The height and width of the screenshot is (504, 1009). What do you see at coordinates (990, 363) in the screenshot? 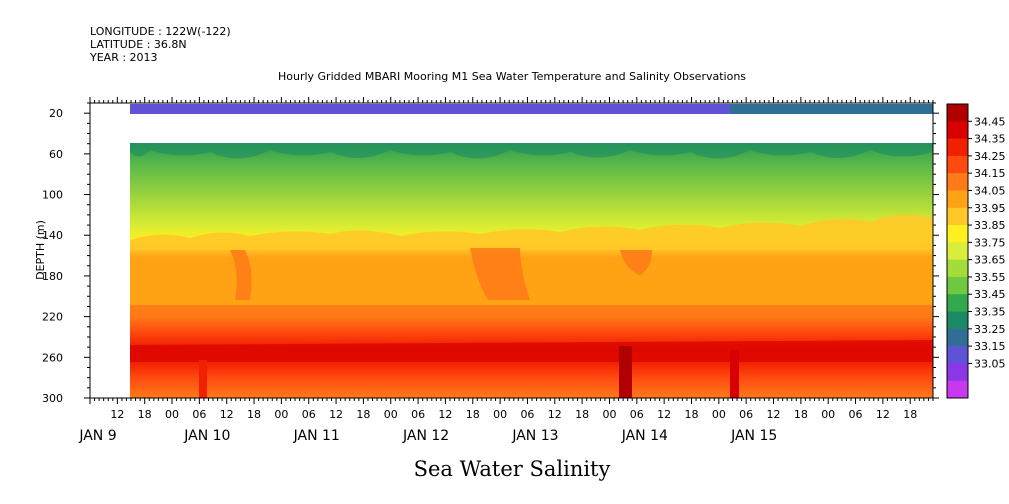
I see `colorbar-level-label: 33.05` at bounding box center [990, 363].